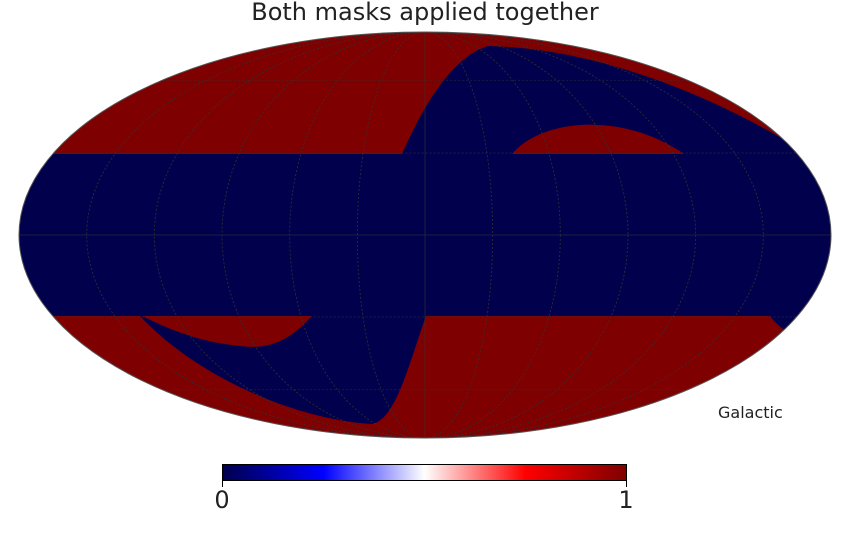 Image resolution: width=850 pixels, height=540 pixels. I want to click on colorbar-label-max: 1, so click(626, 500).